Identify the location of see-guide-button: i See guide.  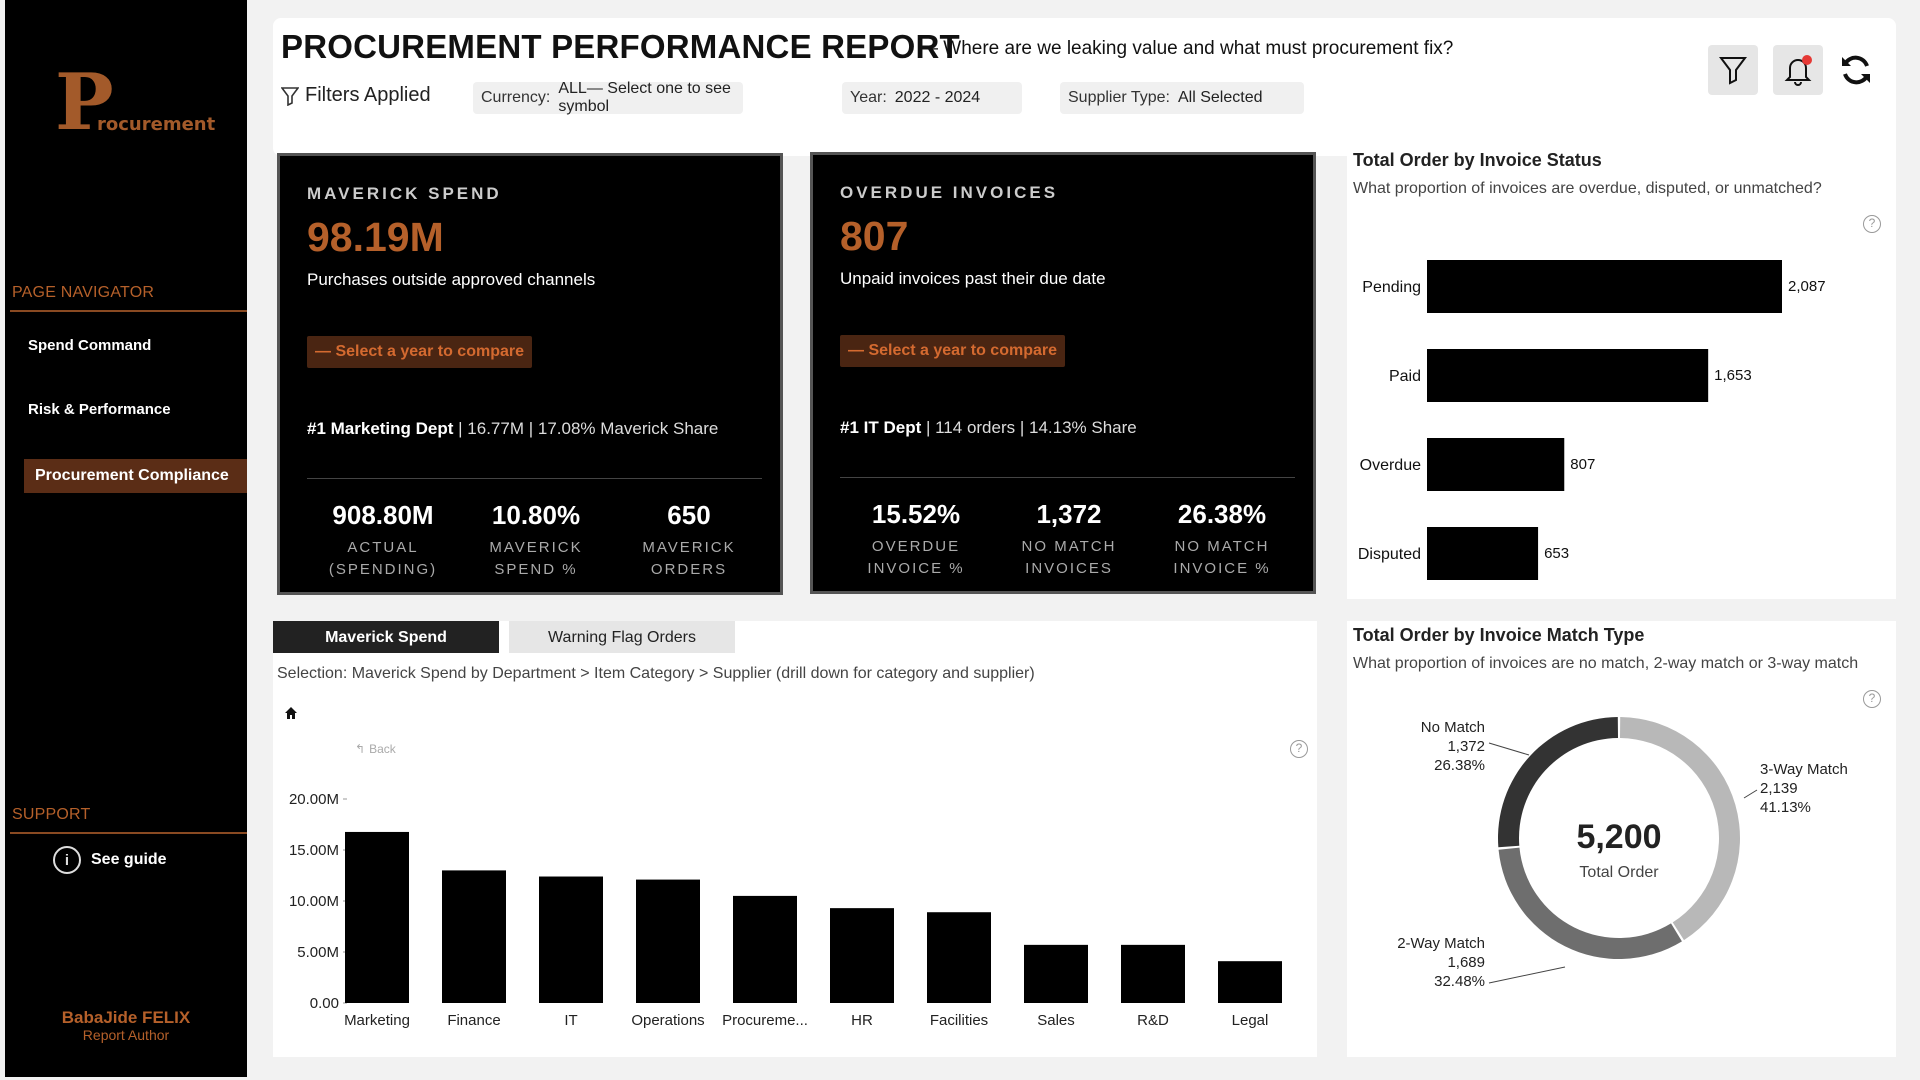
(110, 860).